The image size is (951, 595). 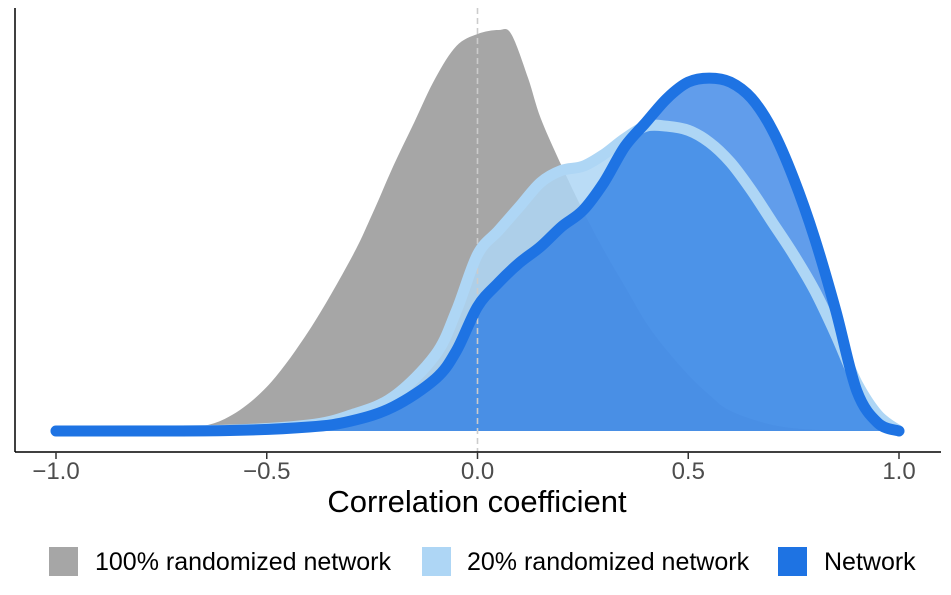 What do you see at coordinates (688, 471) in the screenshot?
I see `x-tick-label: 0.5` at bounding box center [688, 471].